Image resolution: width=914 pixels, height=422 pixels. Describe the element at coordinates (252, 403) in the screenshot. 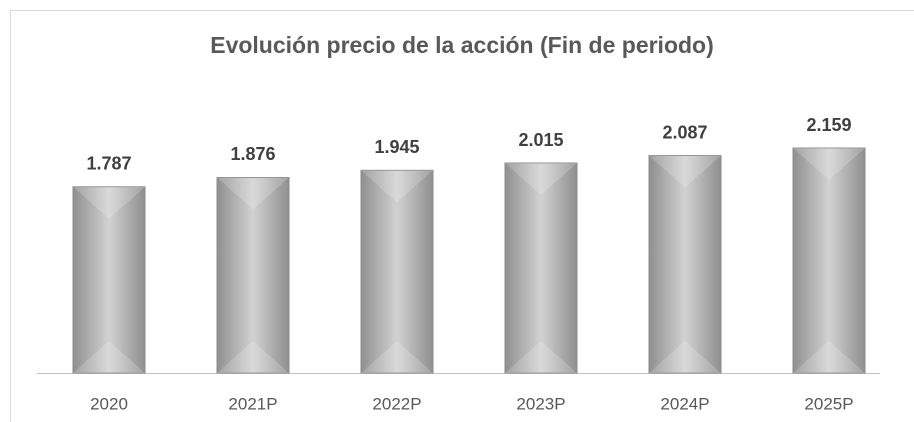

I see `x-tick-label: 2021P` at that location.